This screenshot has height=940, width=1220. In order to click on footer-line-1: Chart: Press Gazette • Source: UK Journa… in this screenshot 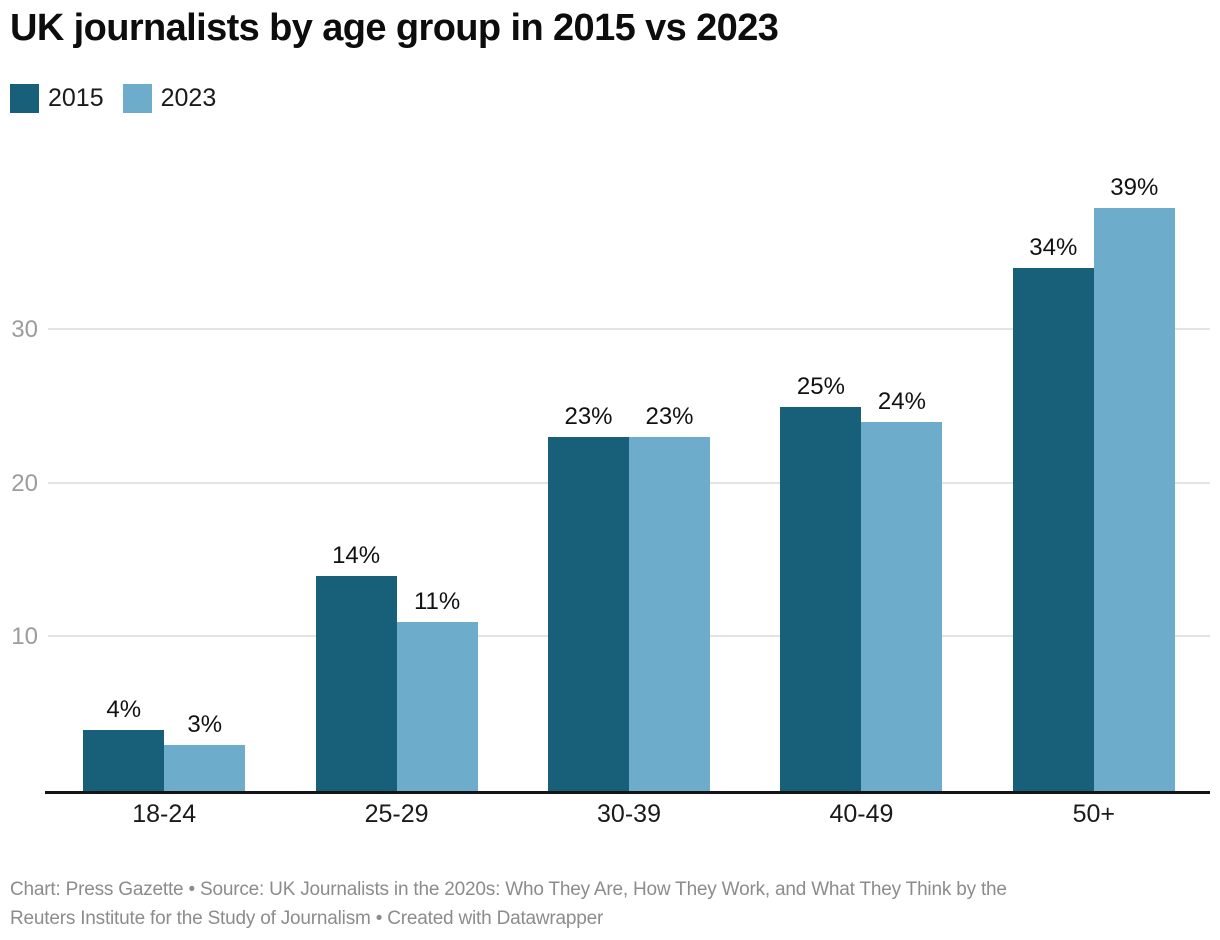, I will do `click(508, 889)`.